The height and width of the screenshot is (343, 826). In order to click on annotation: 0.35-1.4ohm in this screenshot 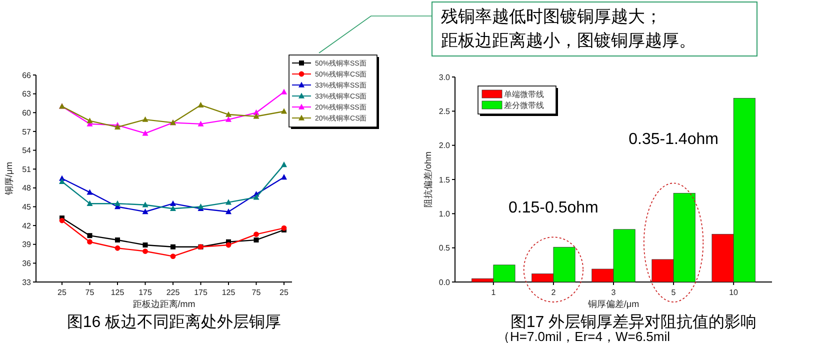, I will do `click(673, 139)`.